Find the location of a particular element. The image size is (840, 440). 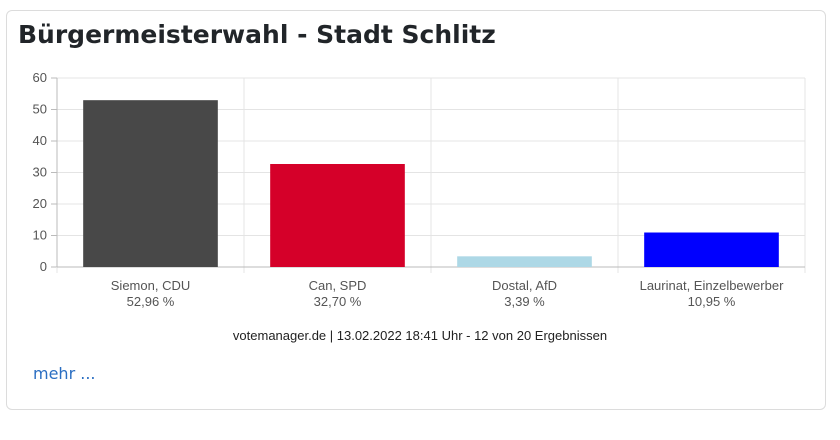

y-tick-label: 20 is located at coordinates (40, 203).